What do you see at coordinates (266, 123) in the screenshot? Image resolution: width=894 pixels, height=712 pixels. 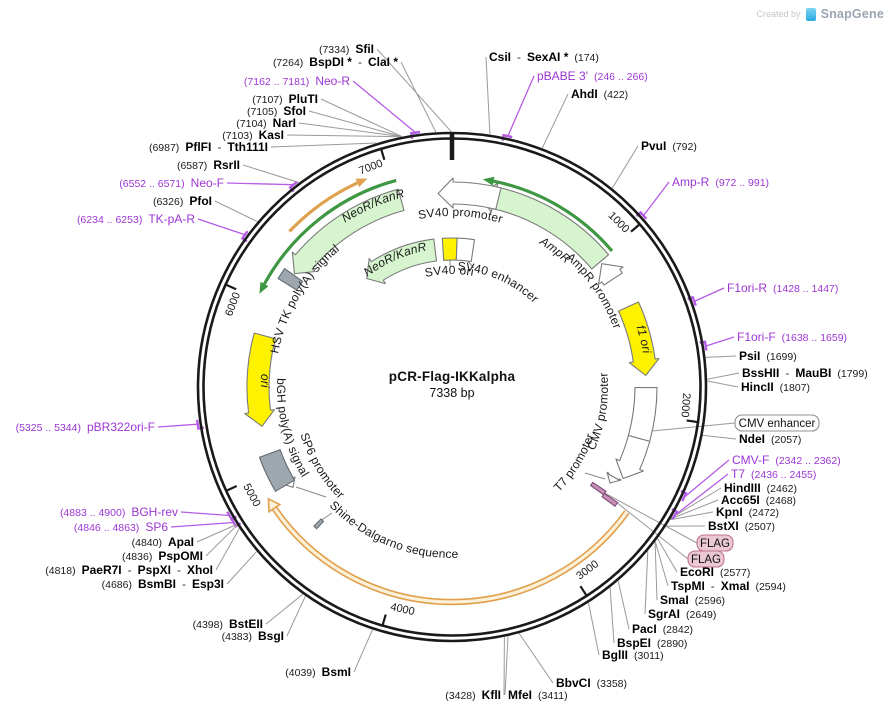 I see `enzyme-label-nari: (7104) NarI` at bounding box center [266, 123].